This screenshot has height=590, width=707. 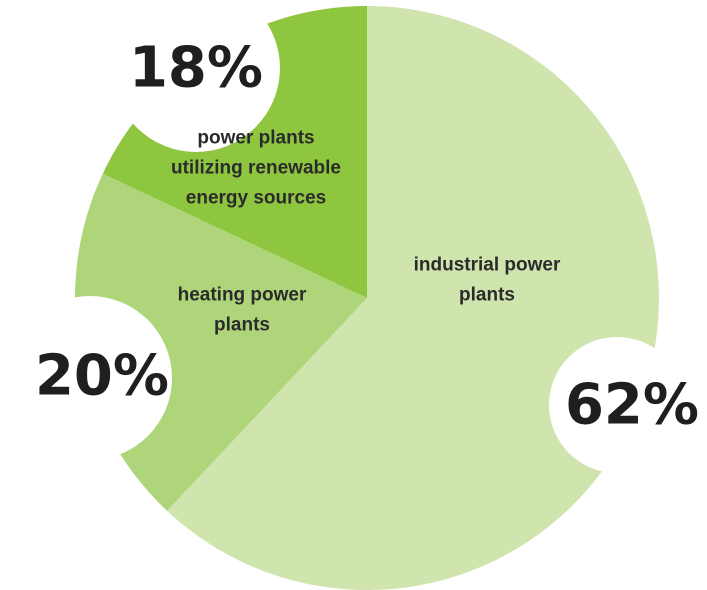 What do you see at coordinates (102, 376) in the screenshot?
I see `percentage-label-2: 20%` at bounding box center [102, 376].